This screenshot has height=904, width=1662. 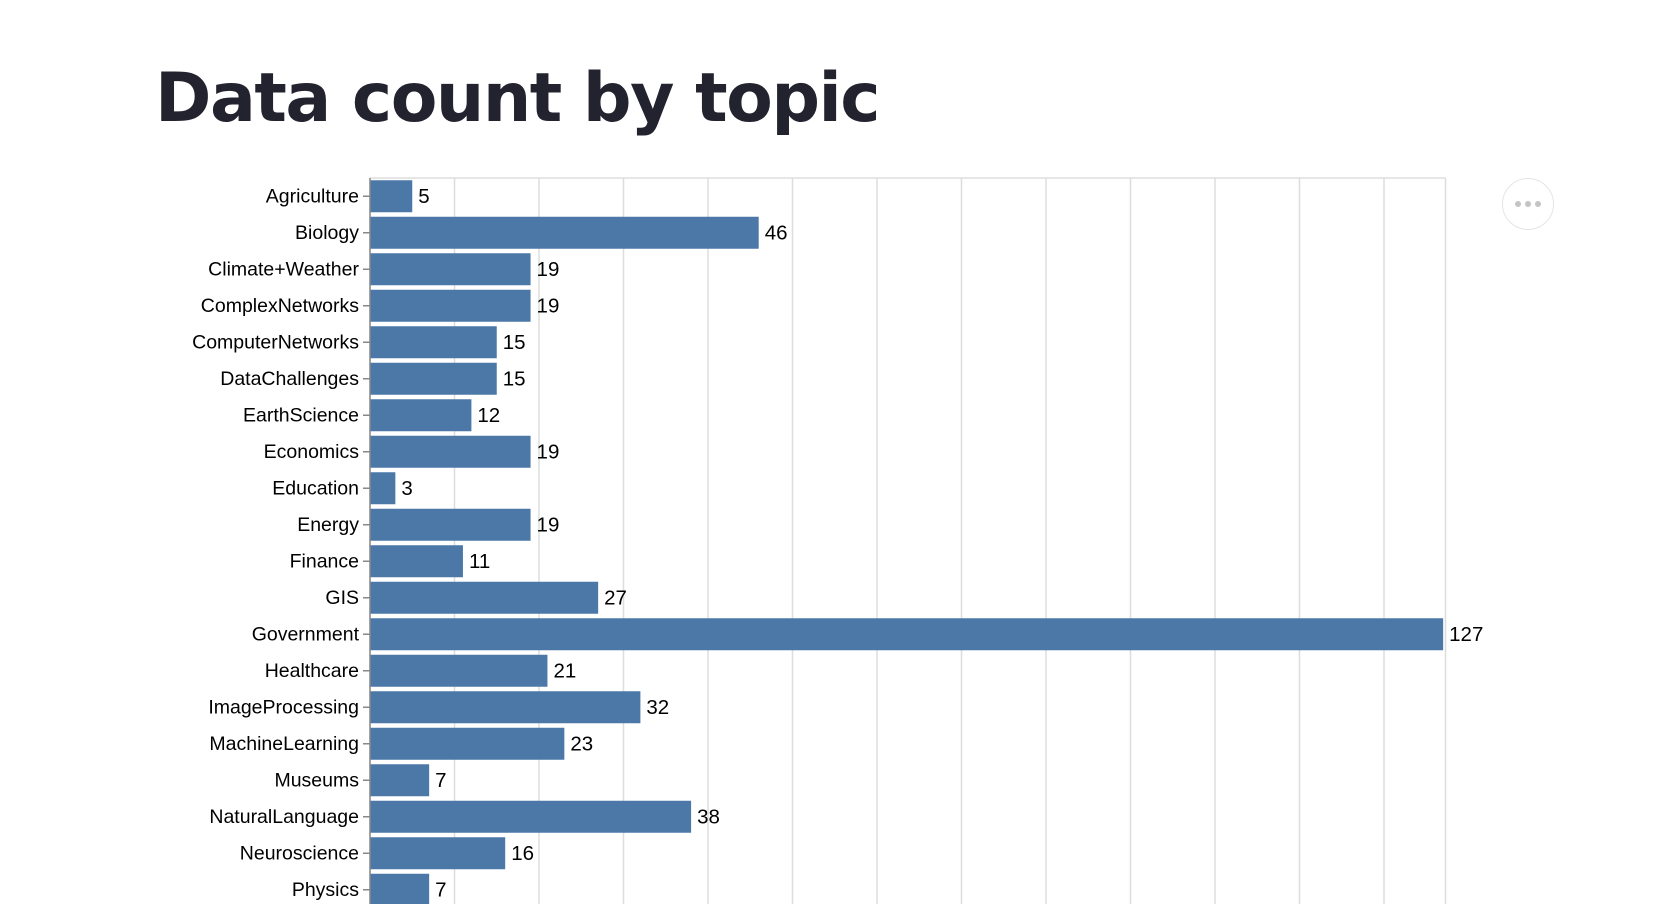 I want to click on bar-education, so click(x=383, y=488).